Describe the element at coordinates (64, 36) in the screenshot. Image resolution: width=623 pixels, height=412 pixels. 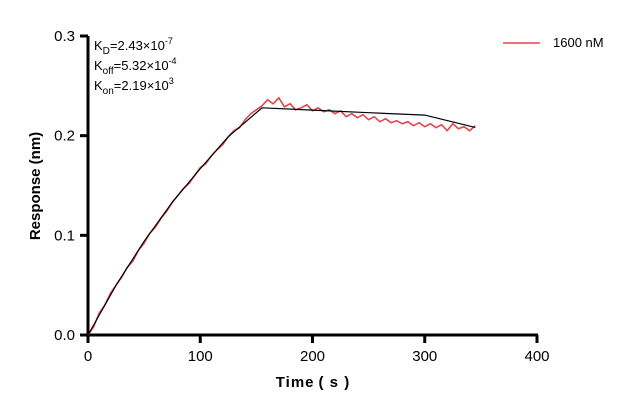
I see `y-tick-label: 0.3` at that location.